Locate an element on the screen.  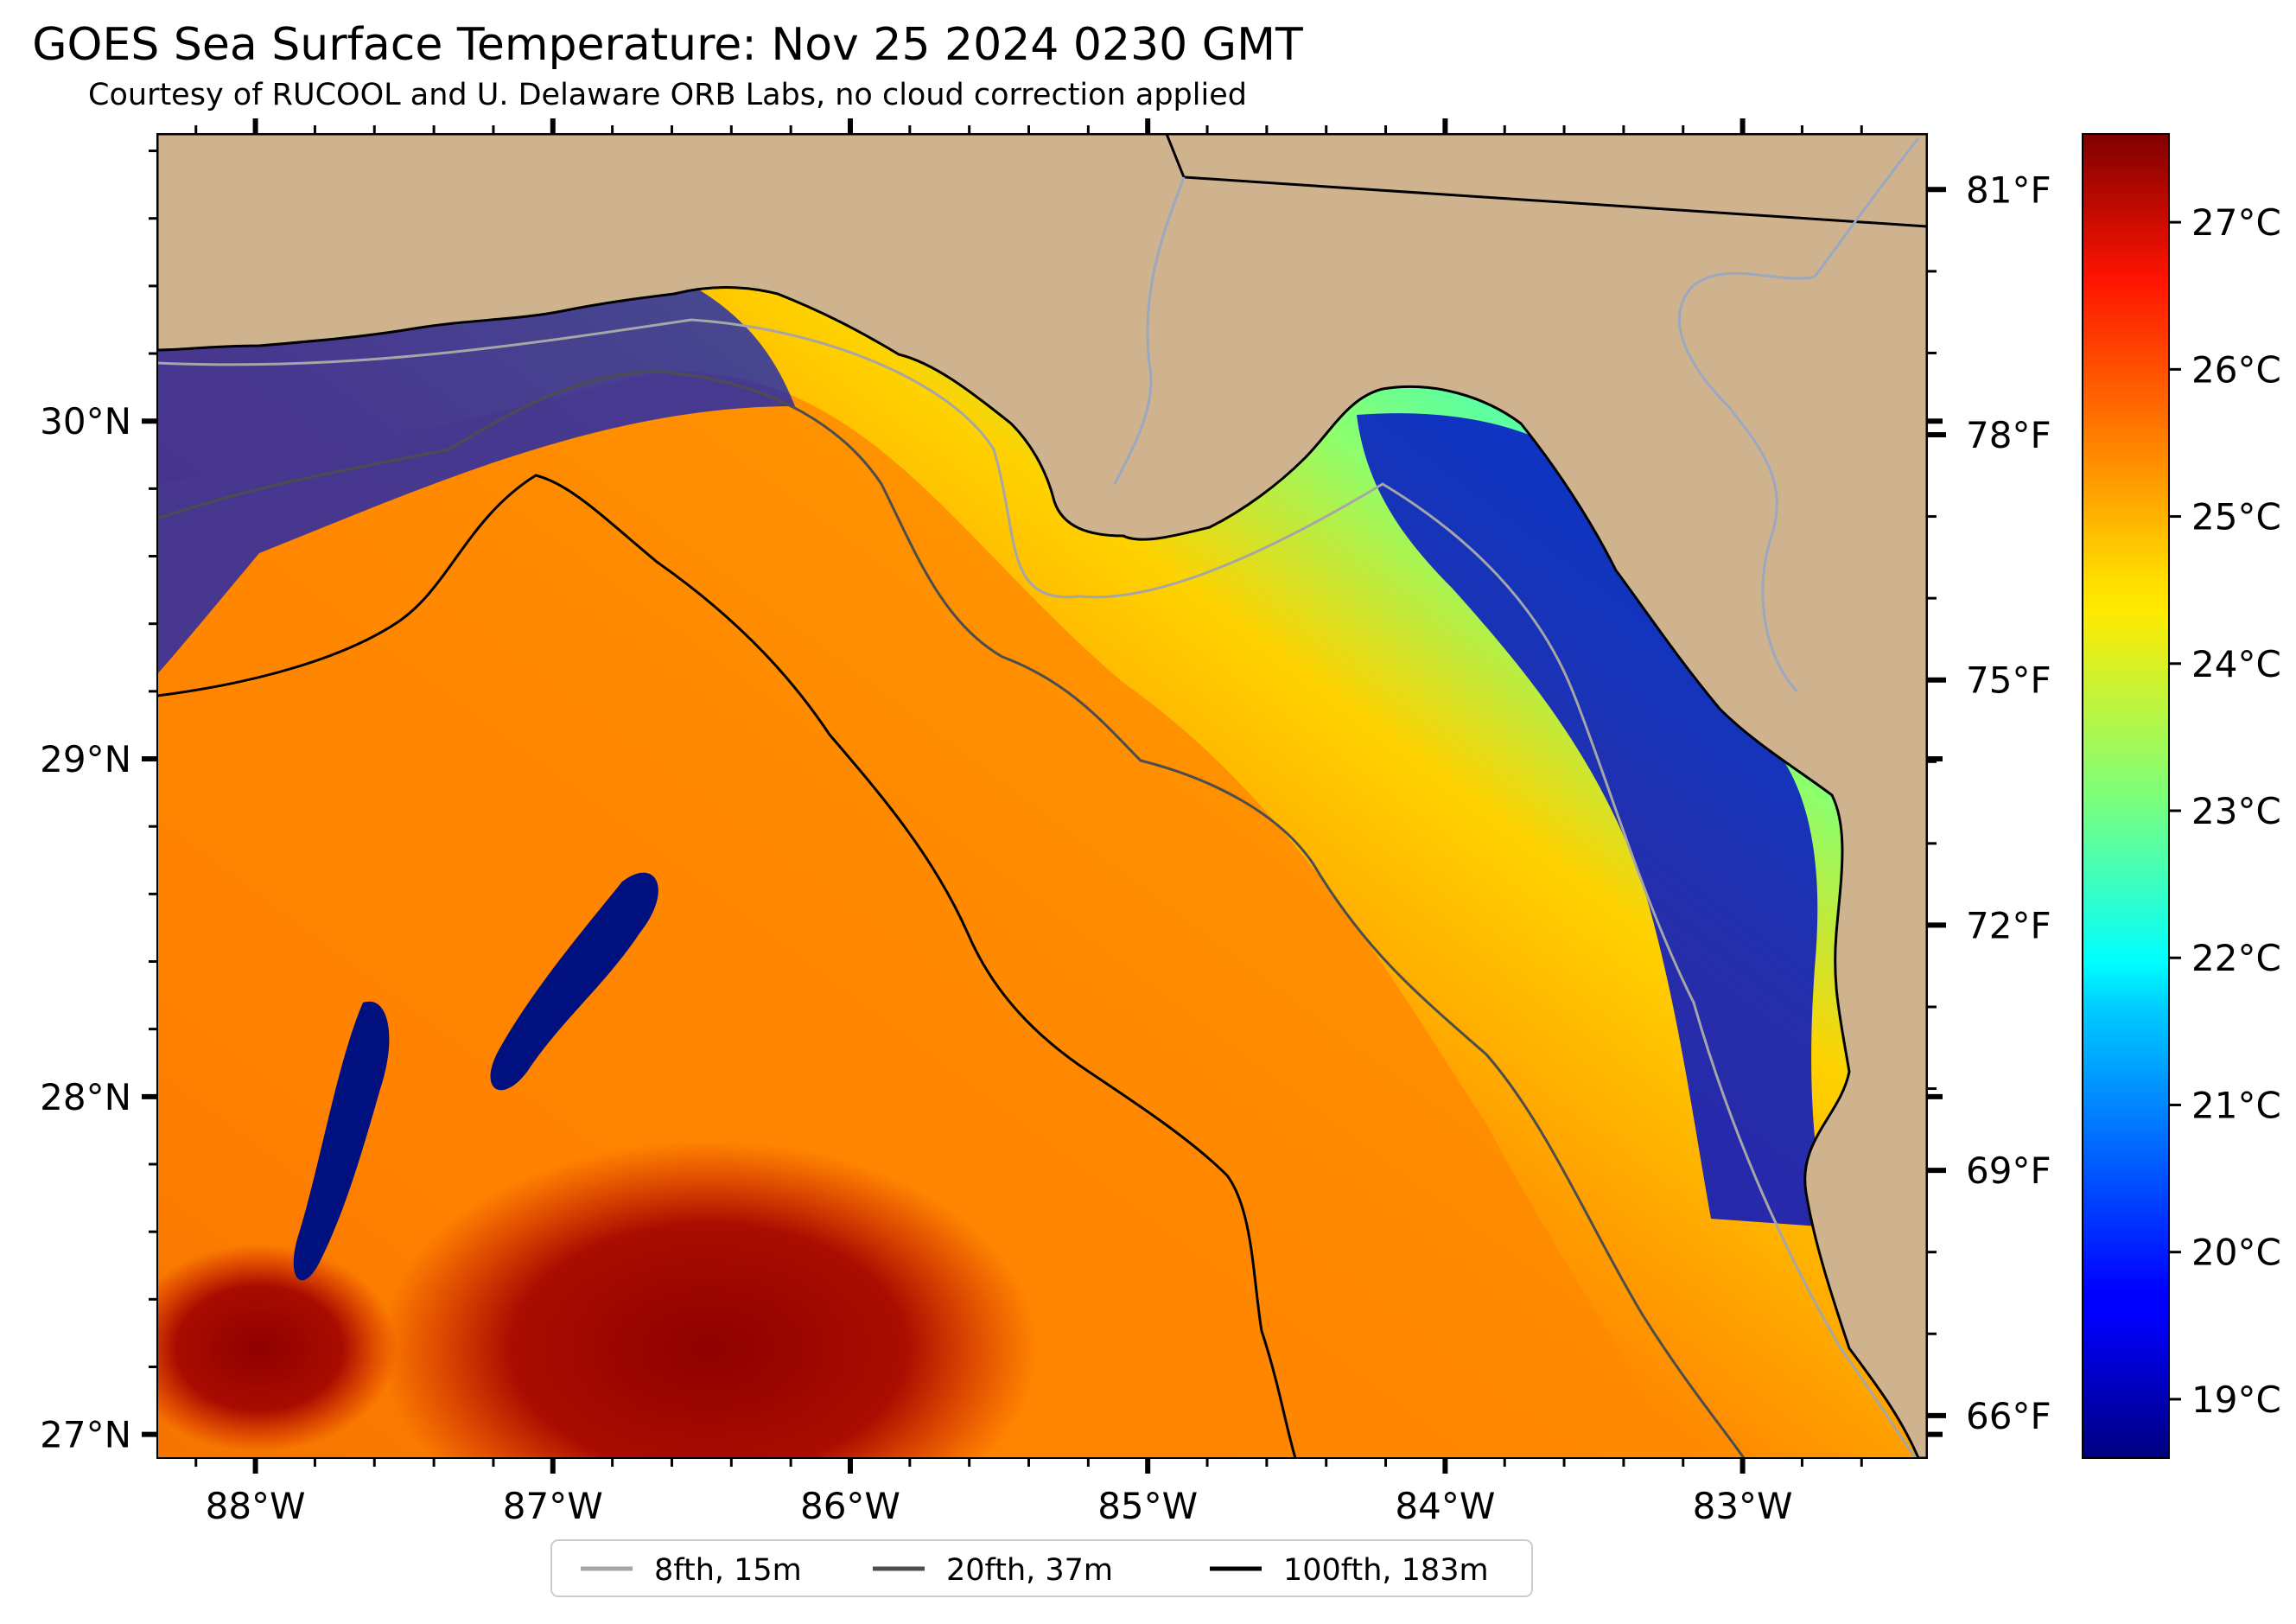
fahrenheit-tick-label: 72°F is located at coordinates (2008, 925).